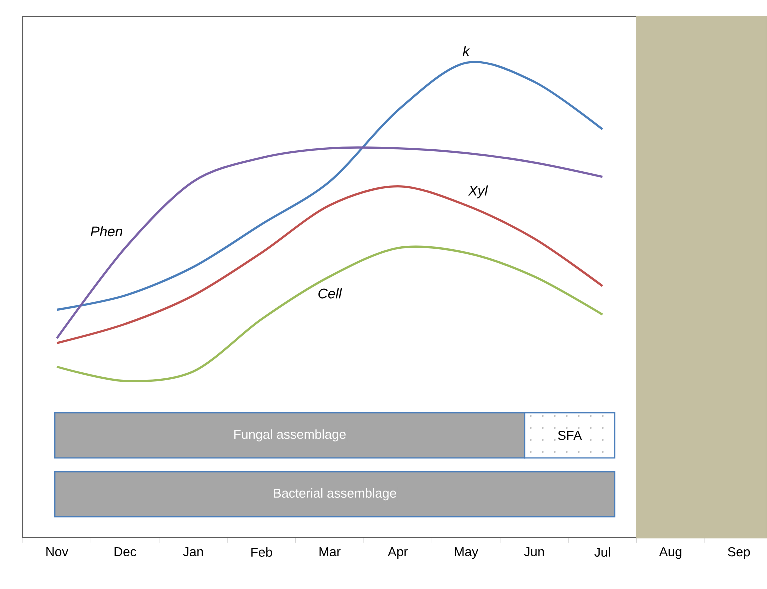 This screenshot has width=767, height=589. Describe the element at coordinates (478, 192) in the screenshot. I see `series-label: Xyl` at that location.